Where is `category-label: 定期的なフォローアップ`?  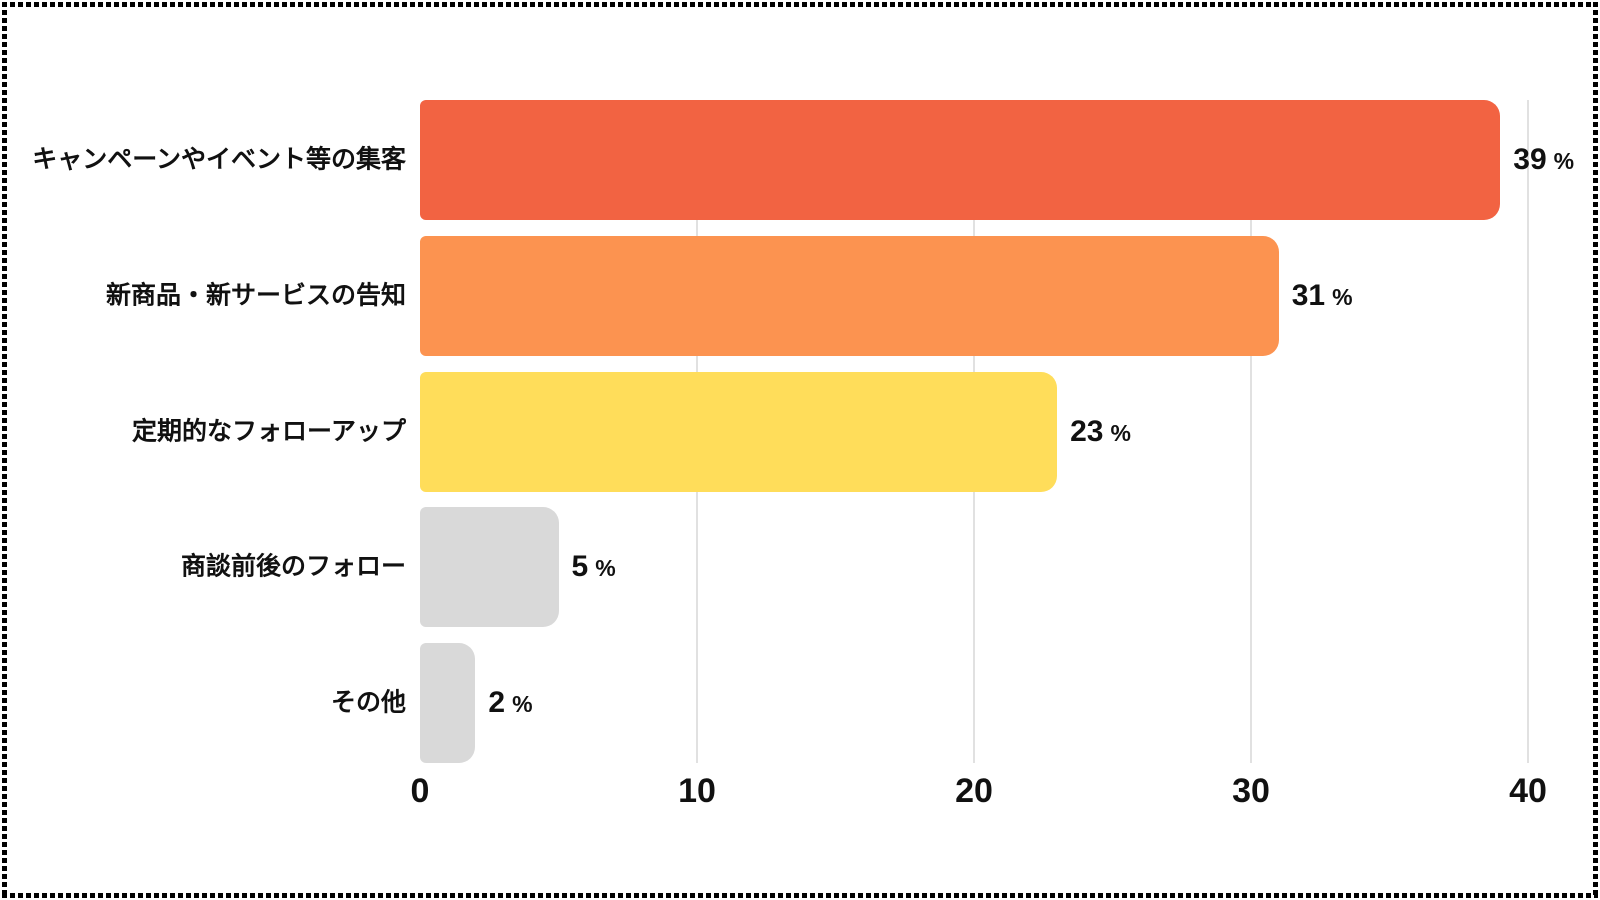
category-label: 定期的なフォローアップ is located at coordinates (268, 430).